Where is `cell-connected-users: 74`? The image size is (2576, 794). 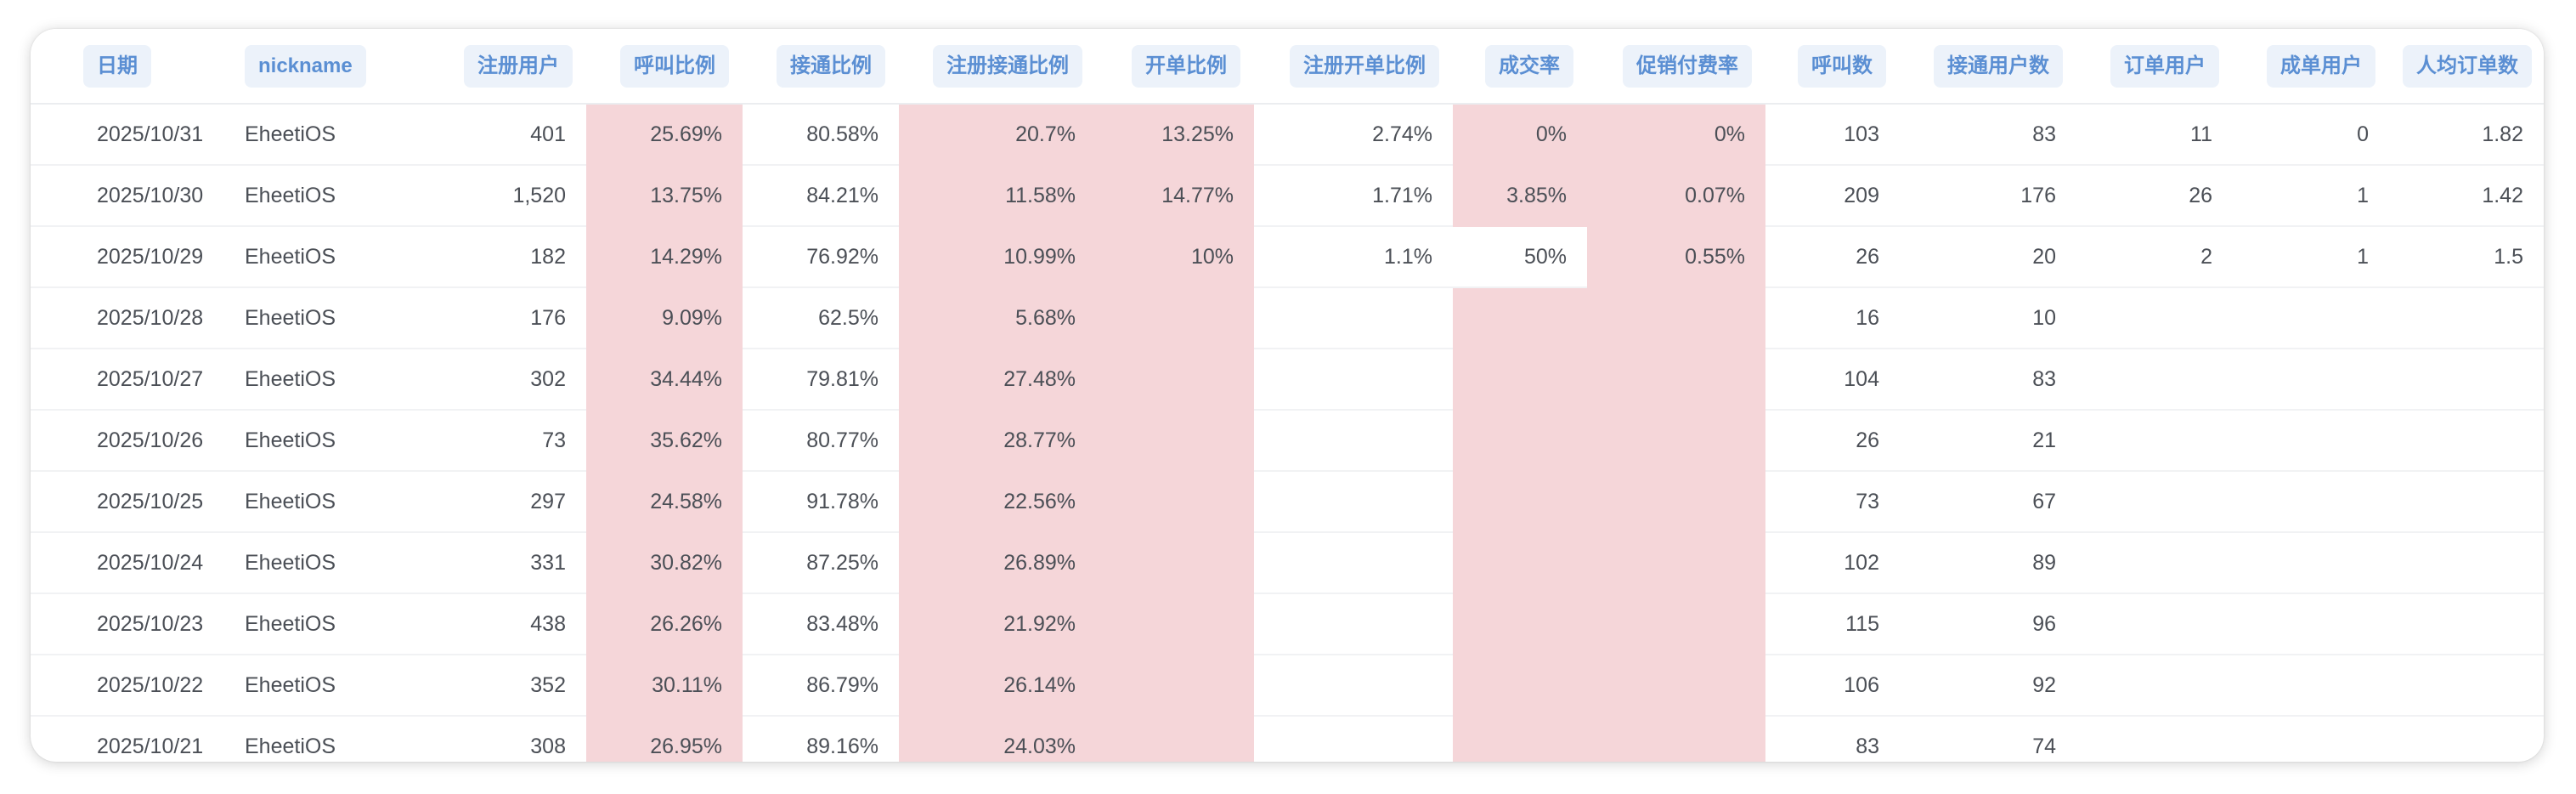 cell-connected-users: 74 is located at coordinates (1988, 739).